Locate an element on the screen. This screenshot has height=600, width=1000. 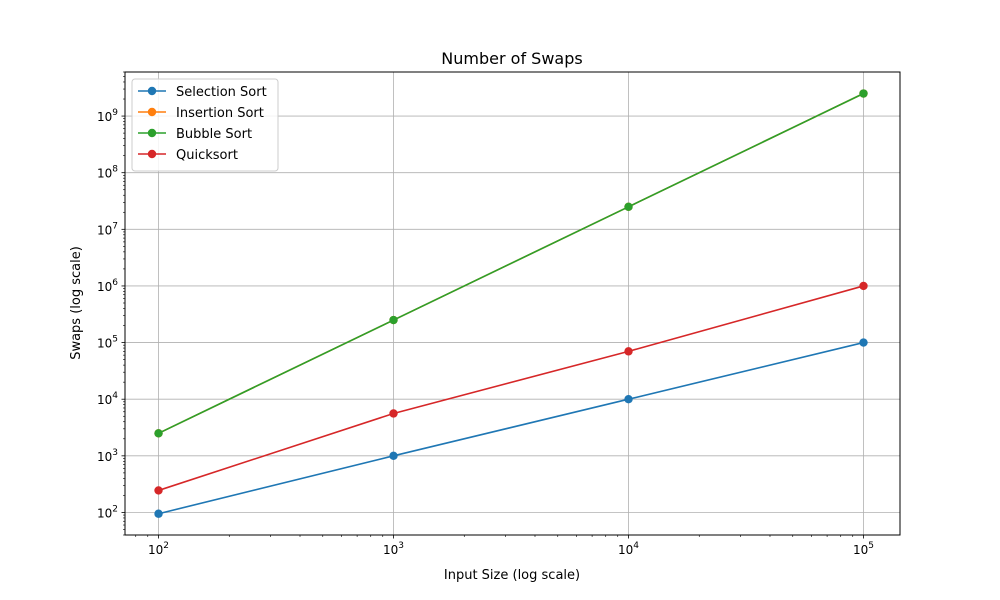
y-tick-label: 10⁶ is located at coordinates (107, 286).